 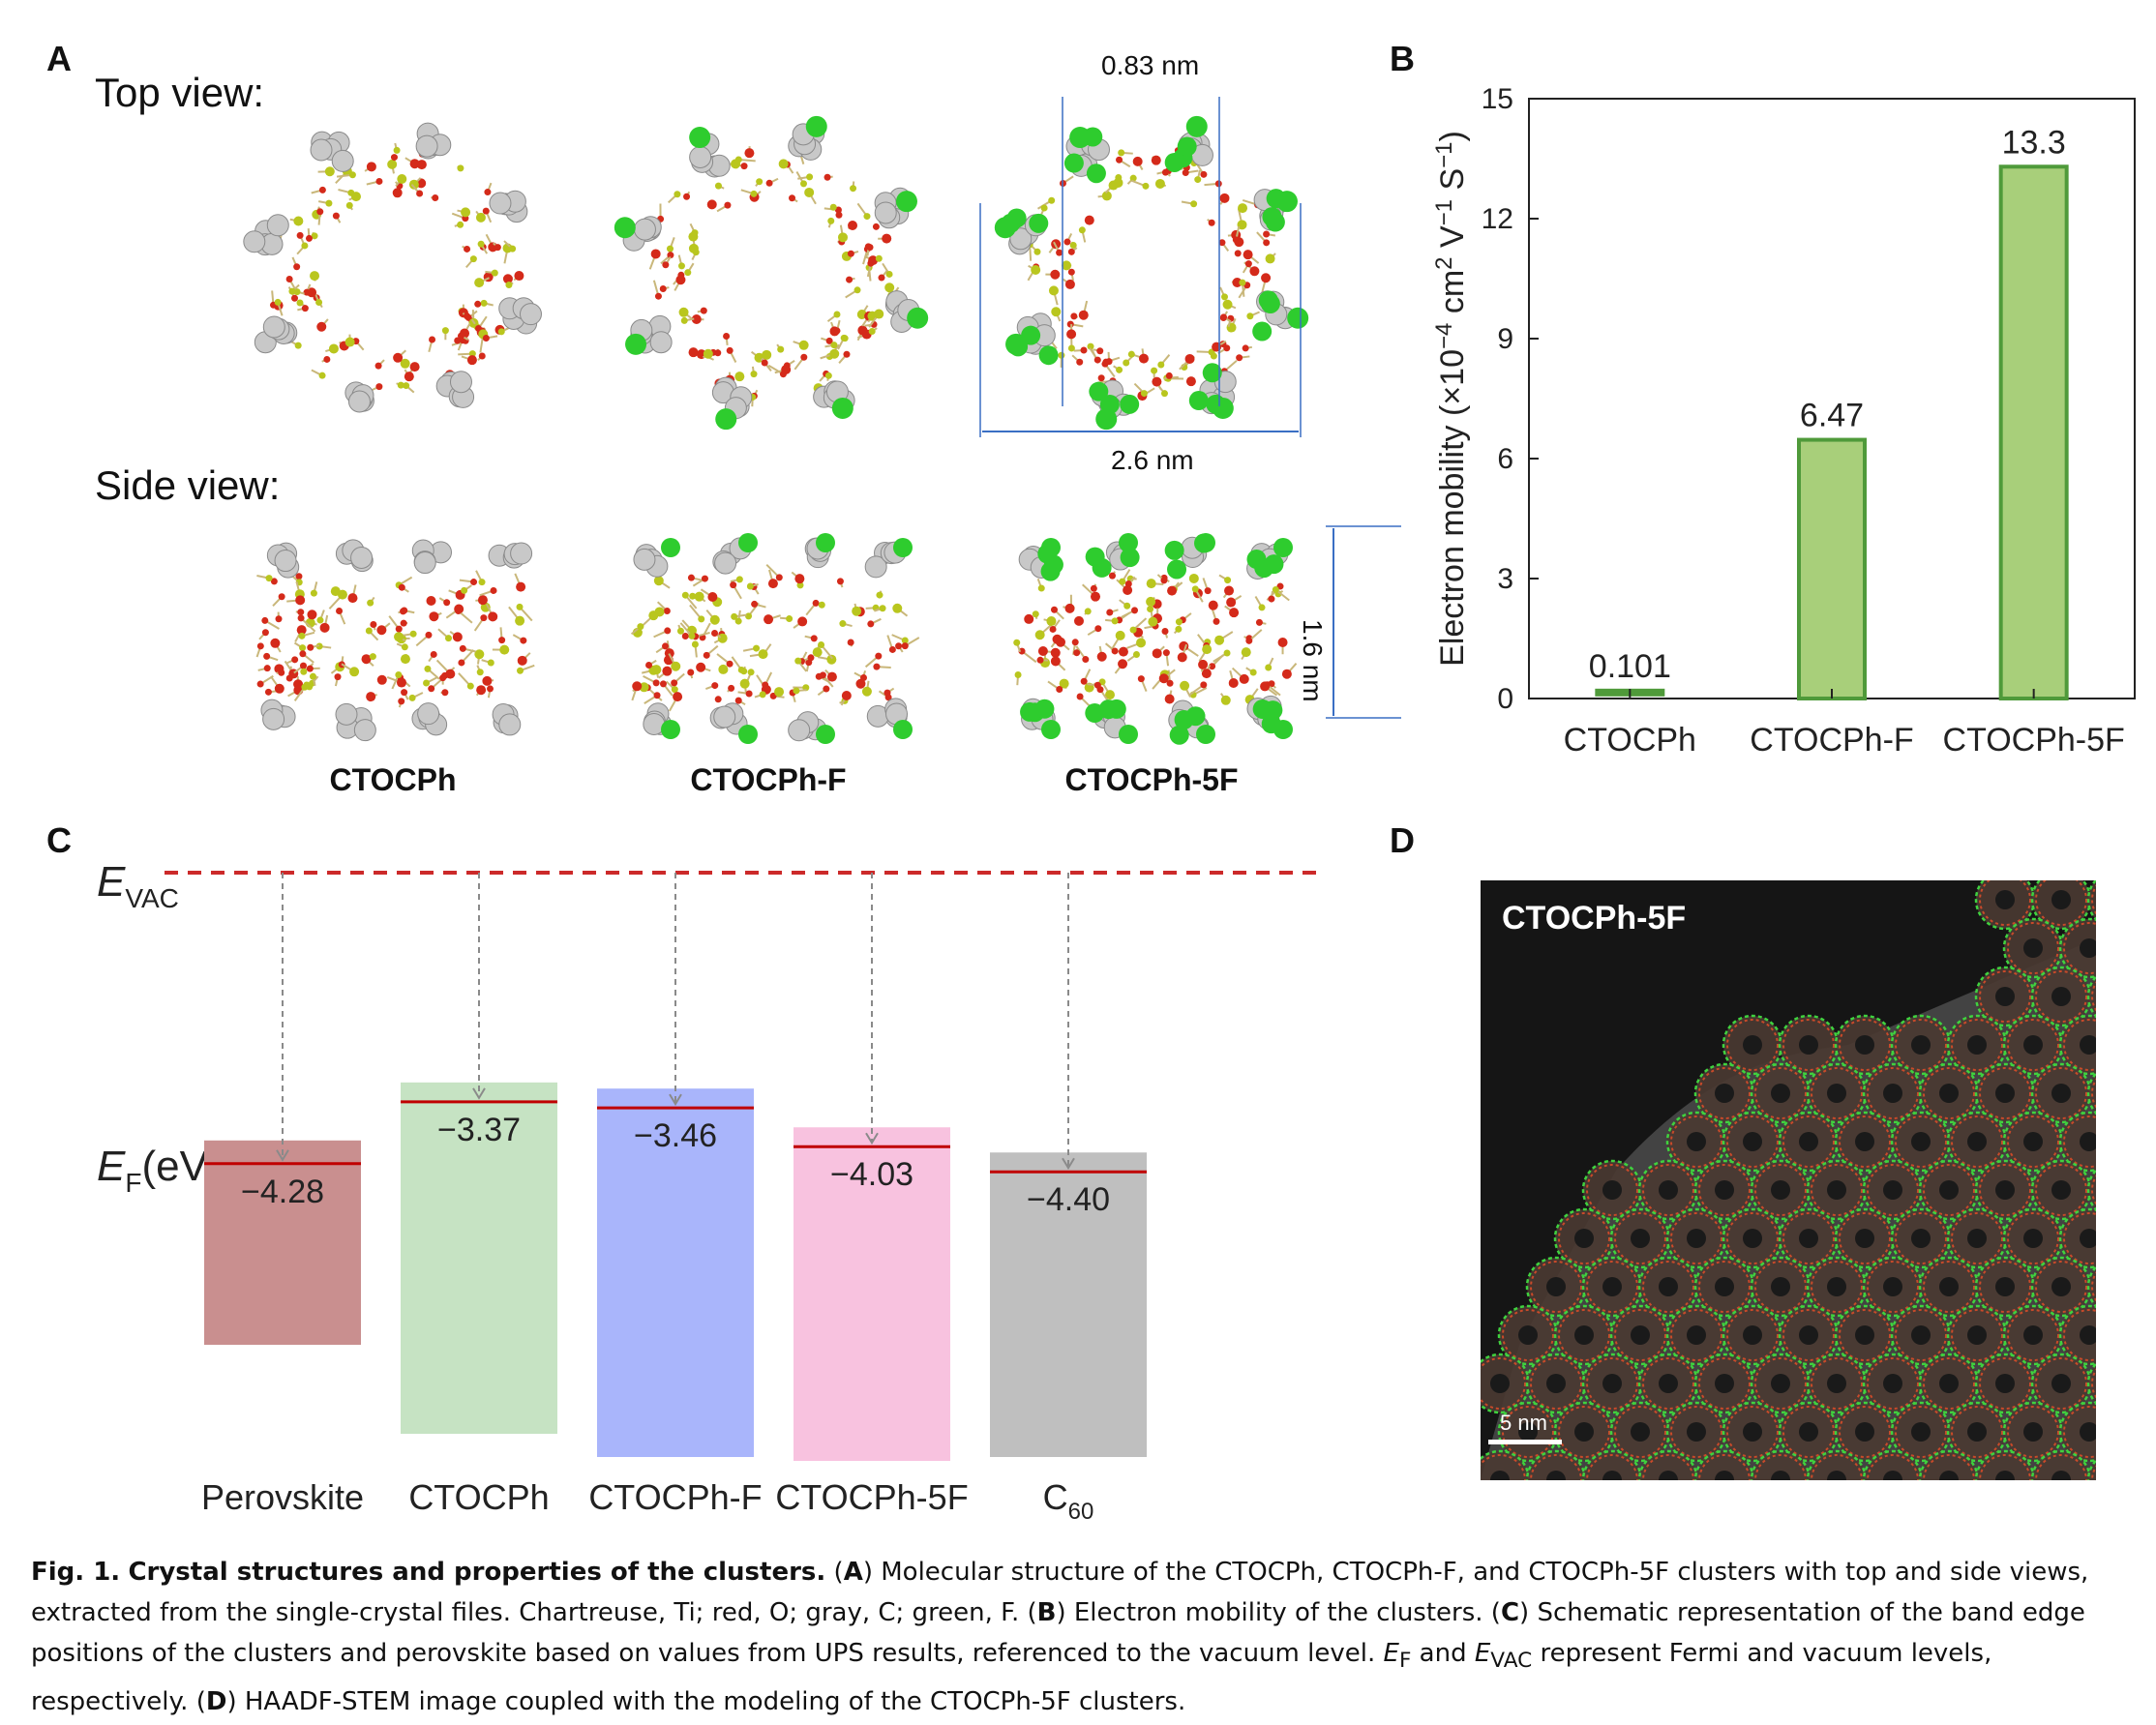 I want to click on bar-value-label: 0.101, so click(x=1630, y=666).